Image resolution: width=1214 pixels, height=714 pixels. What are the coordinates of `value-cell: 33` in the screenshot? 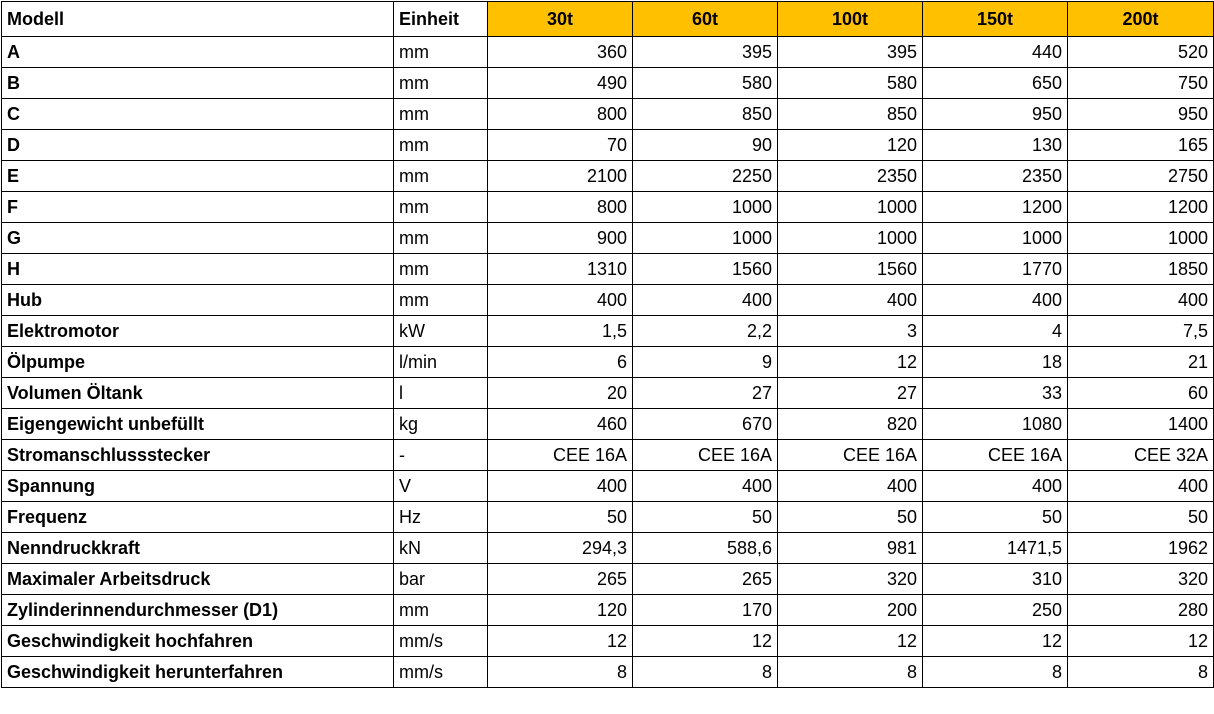 It's located at (995, 393).